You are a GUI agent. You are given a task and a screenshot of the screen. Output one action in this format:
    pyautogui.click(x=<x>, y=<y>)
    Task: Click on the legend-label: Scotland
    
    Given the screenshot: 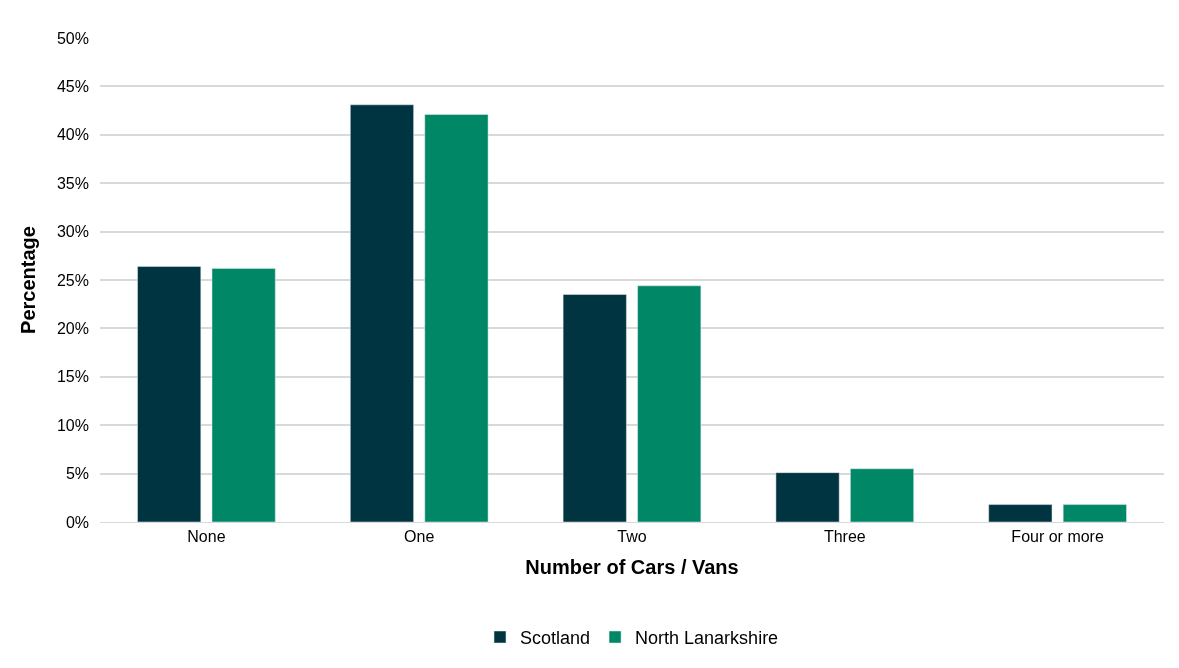 What is the action you would take?
    pyautogui.click(x=555, y=638)
    